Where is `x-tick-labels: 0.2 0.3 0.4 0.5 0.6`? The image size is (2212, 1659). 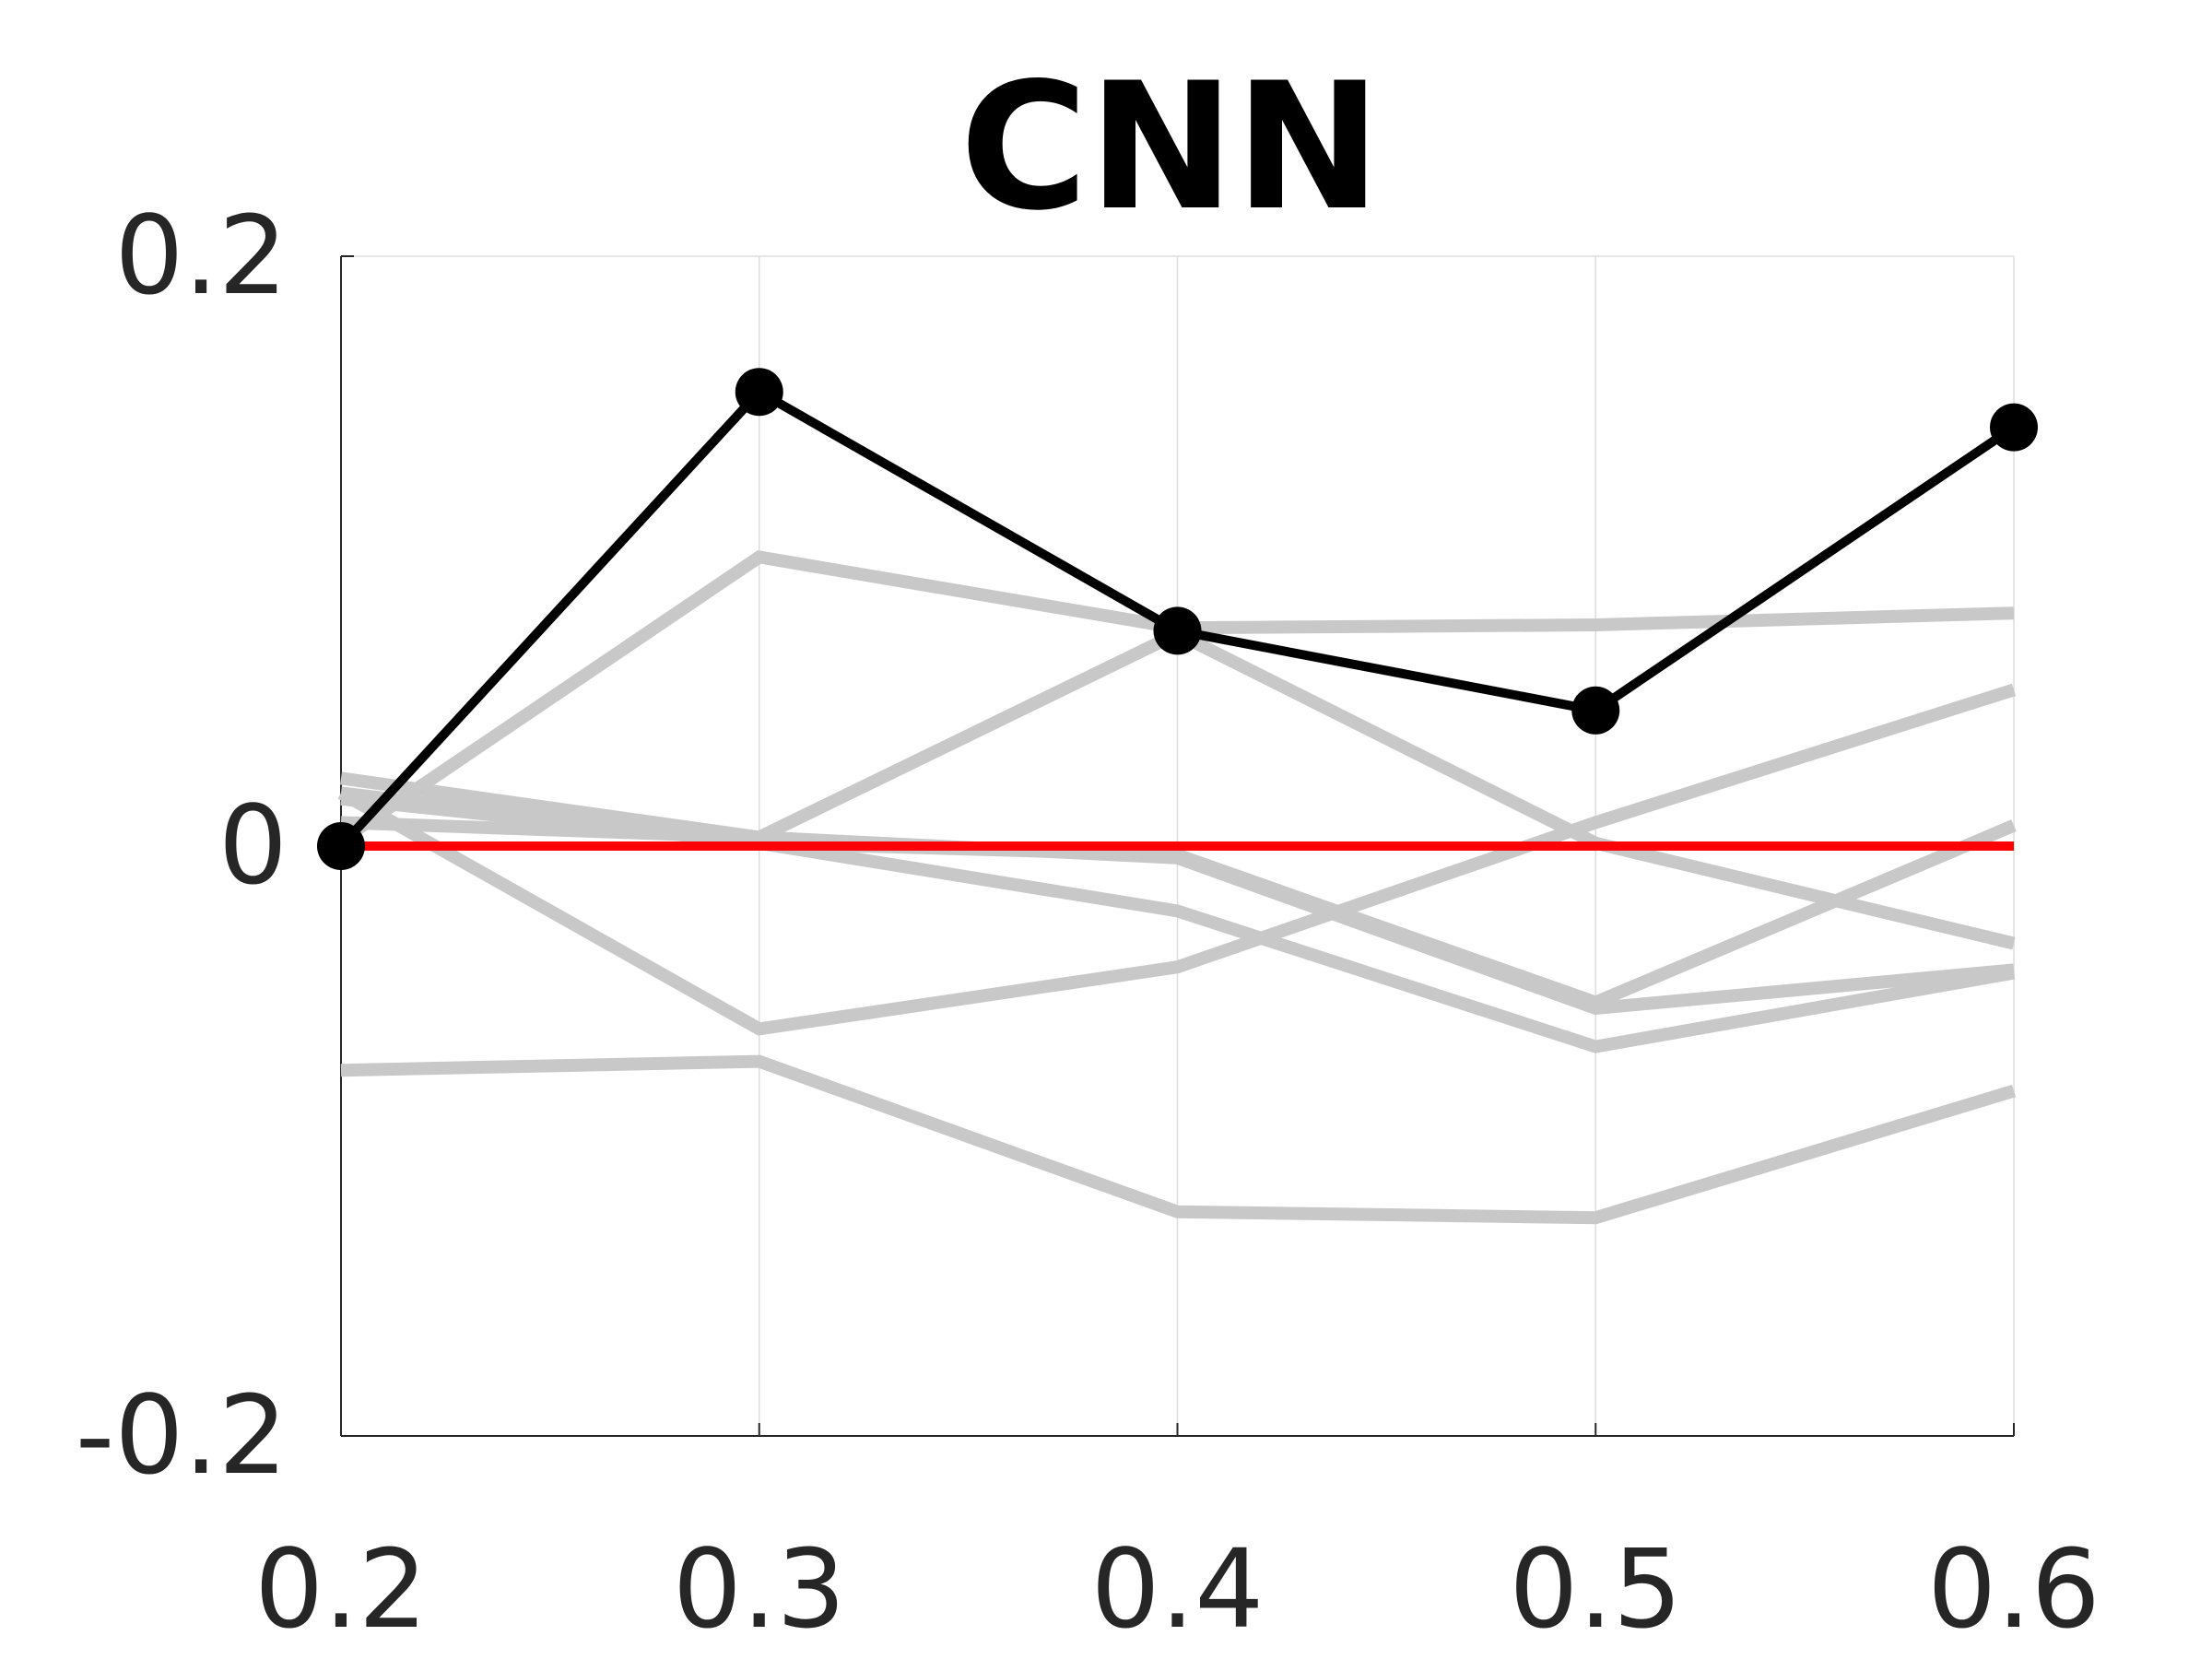
x-tick-labels: 0.2 0.3 0.4 0.5 0.6 is located at coordinates (1177, 1589).